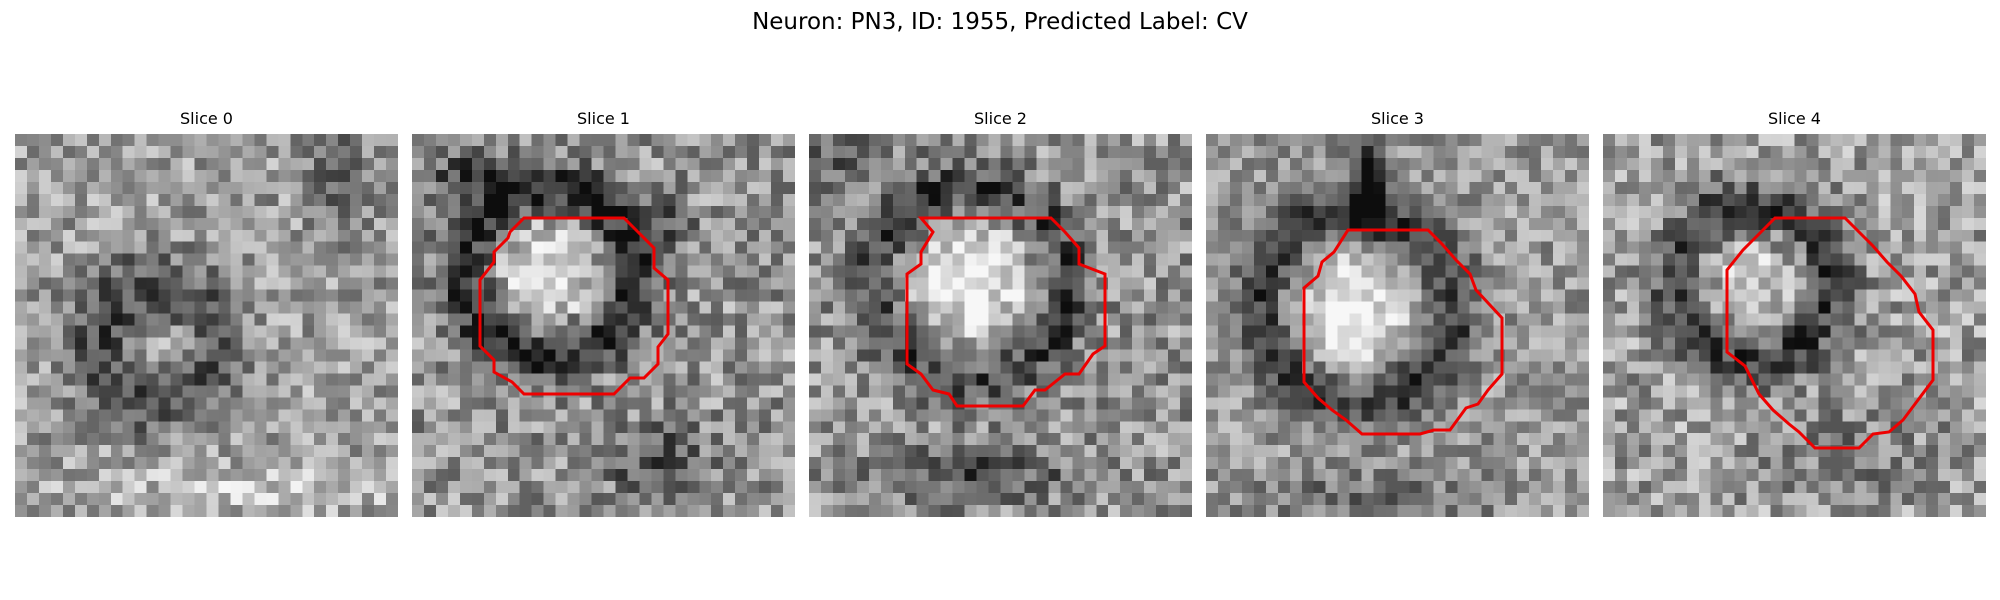 Image resolution: width=2000 pixels, height=600 pixels. What do you see at coordinates (1000, 118) in the screenshot?
I see `slice-title: Slice 2` at bounding box center [1000, 118].